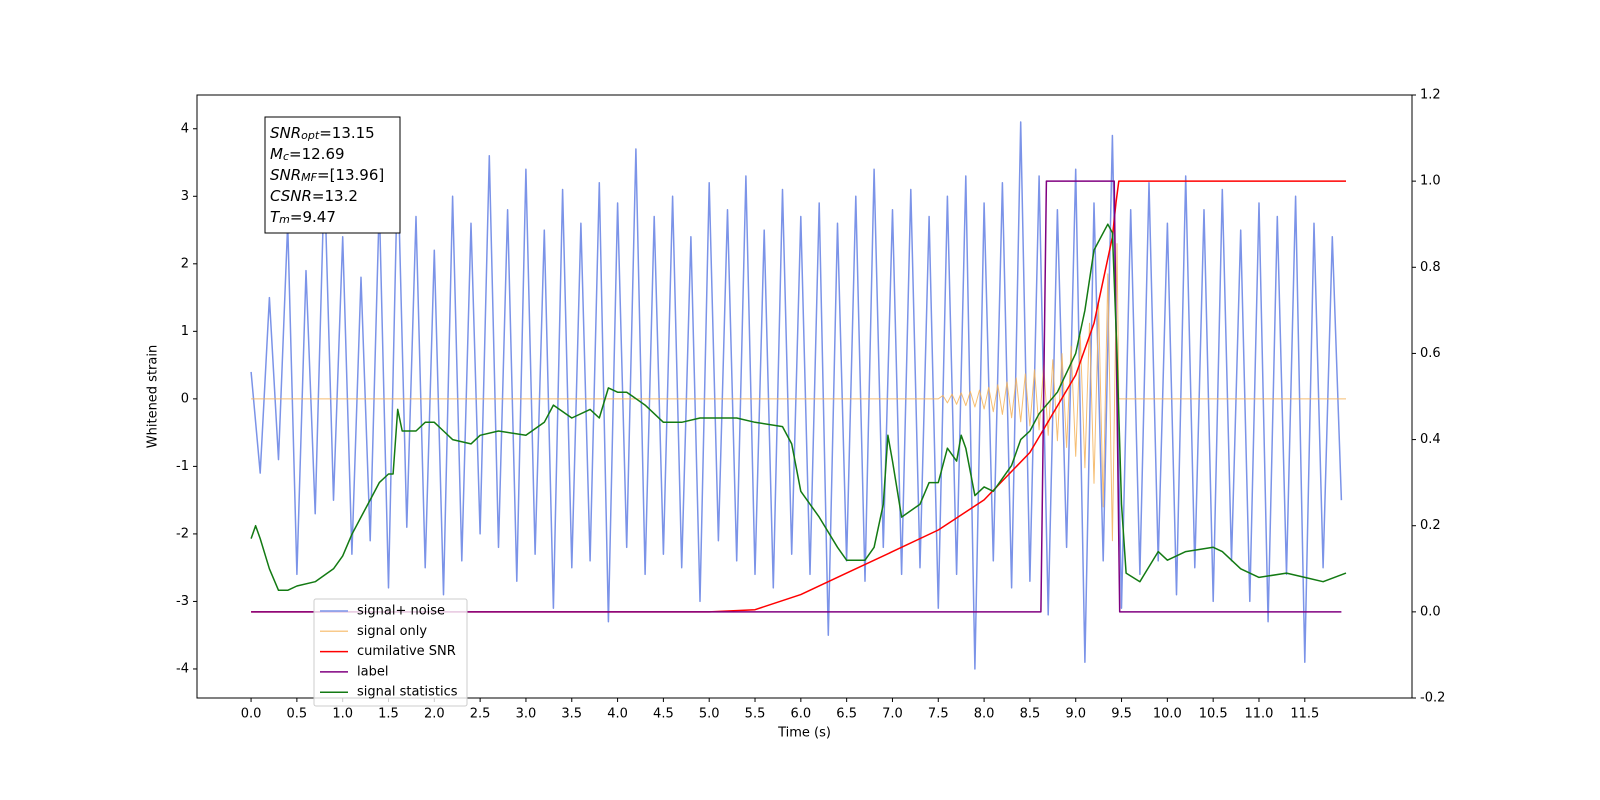  What do you see at coordinates (1430, 525) in the screenshot?
I see `y2-tick-label: 0.2` at bounding box center [1430, 525].